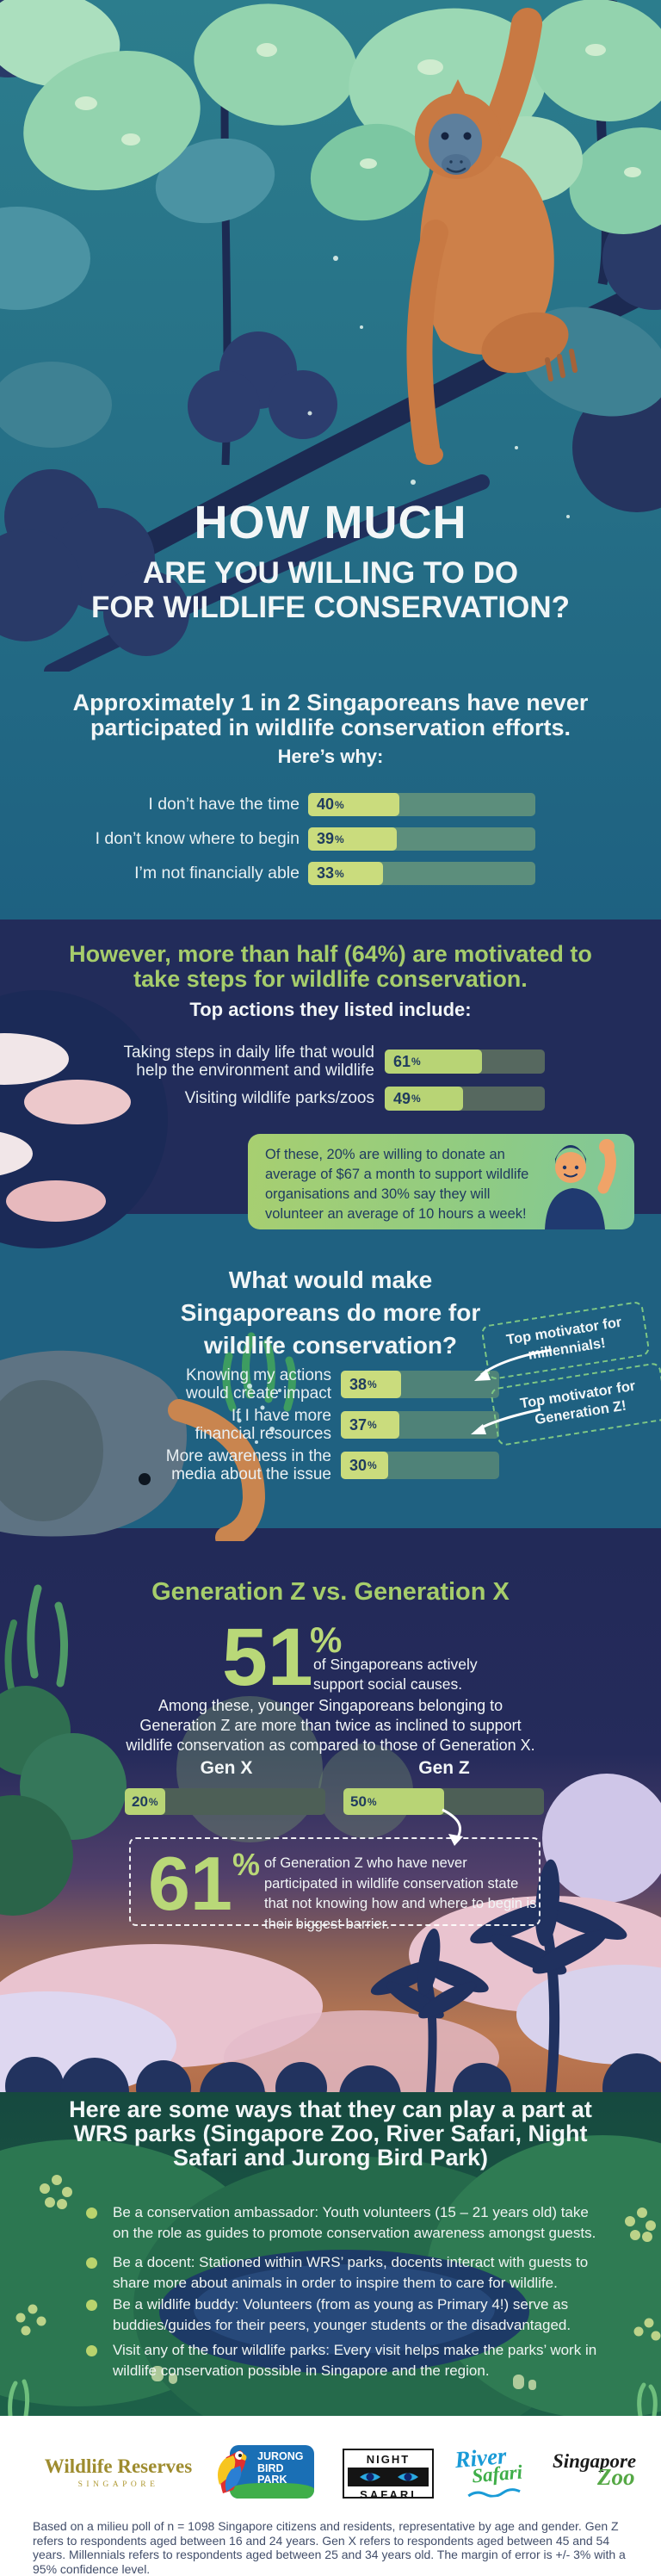  Describe the element at coordinates (333, 2072) in the screenshot. I see `bush-silhouettes` at that location.